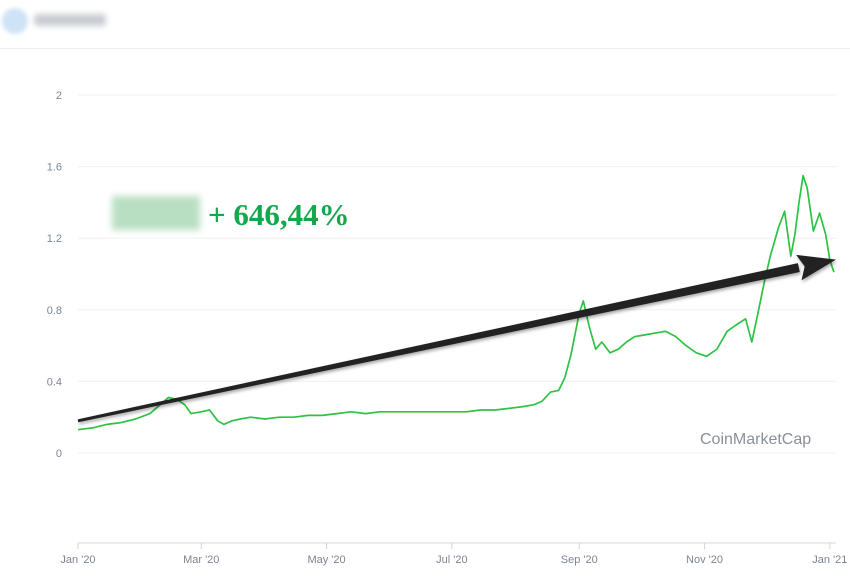  What do you see at coordinates (59, 454) in the screenshot?
I see `y-tick-label: 0` at bounding box center [59, 454].